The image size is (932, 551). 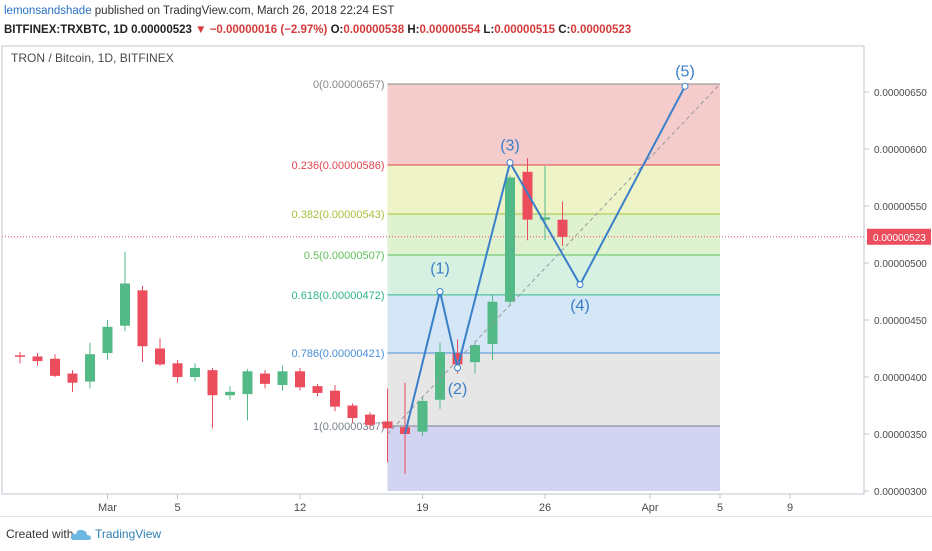 I want to click on price-tick-label: 0.00000450, so click(x=900, y=321).